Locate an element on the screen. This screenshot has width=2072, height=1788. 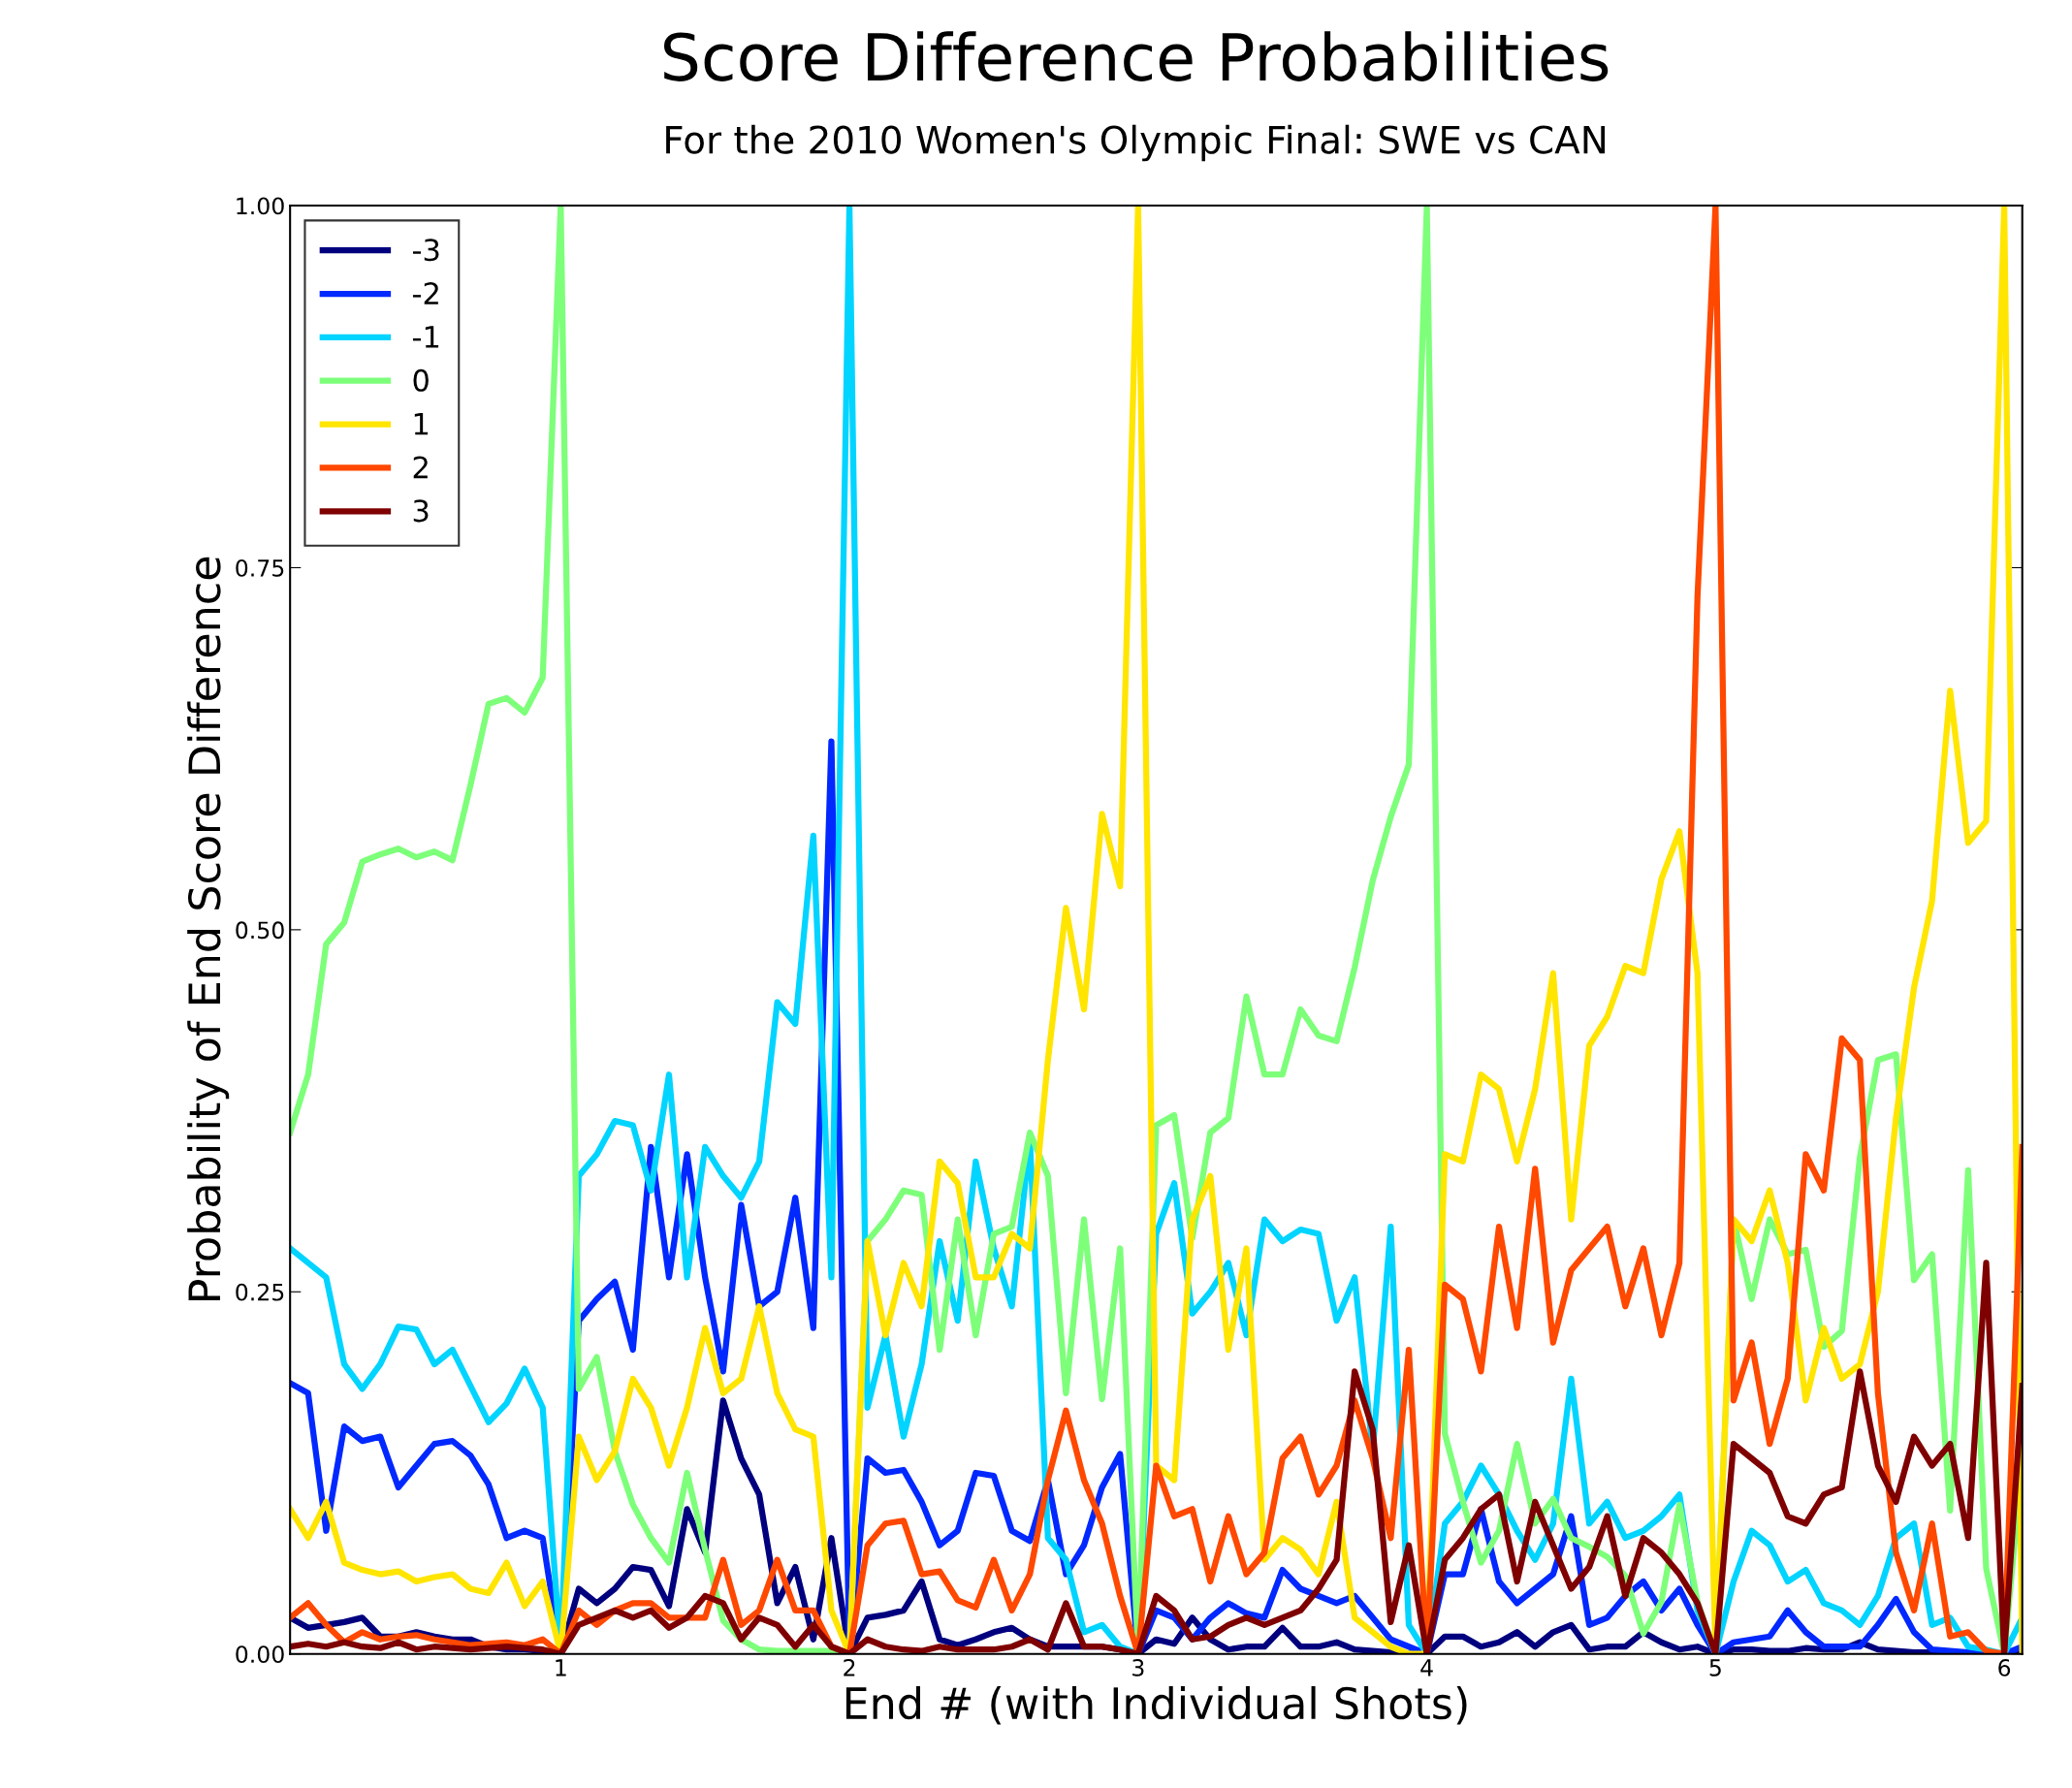
x-axis-title: End # (with Individual Shots) is located at coordinates (1156, 1705).